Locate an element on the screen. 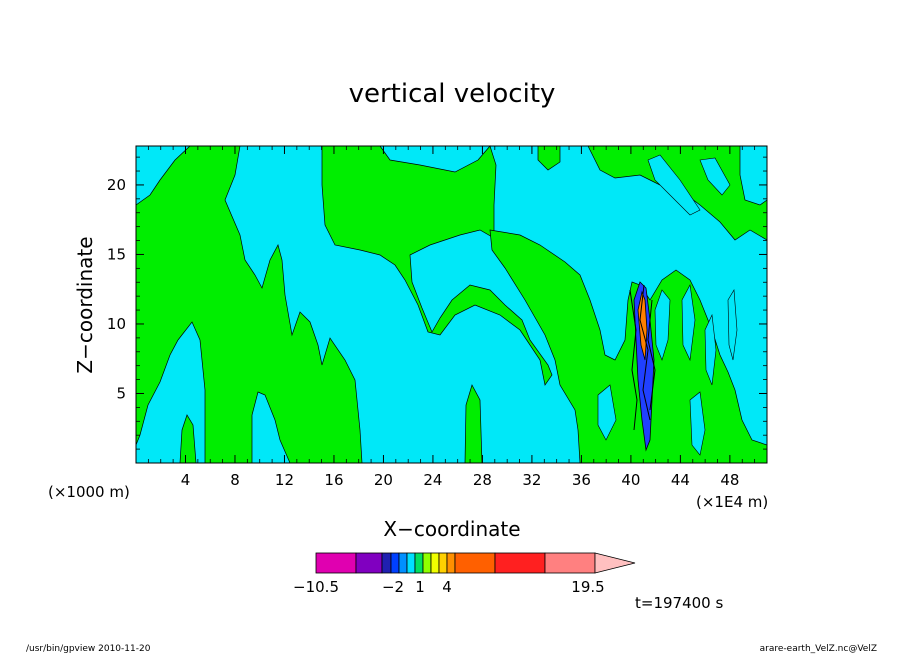 Image resolution: width=904 pixels, height=654 pixels. colorbar-tick-label: 1 is located at coordinates (420, 587).